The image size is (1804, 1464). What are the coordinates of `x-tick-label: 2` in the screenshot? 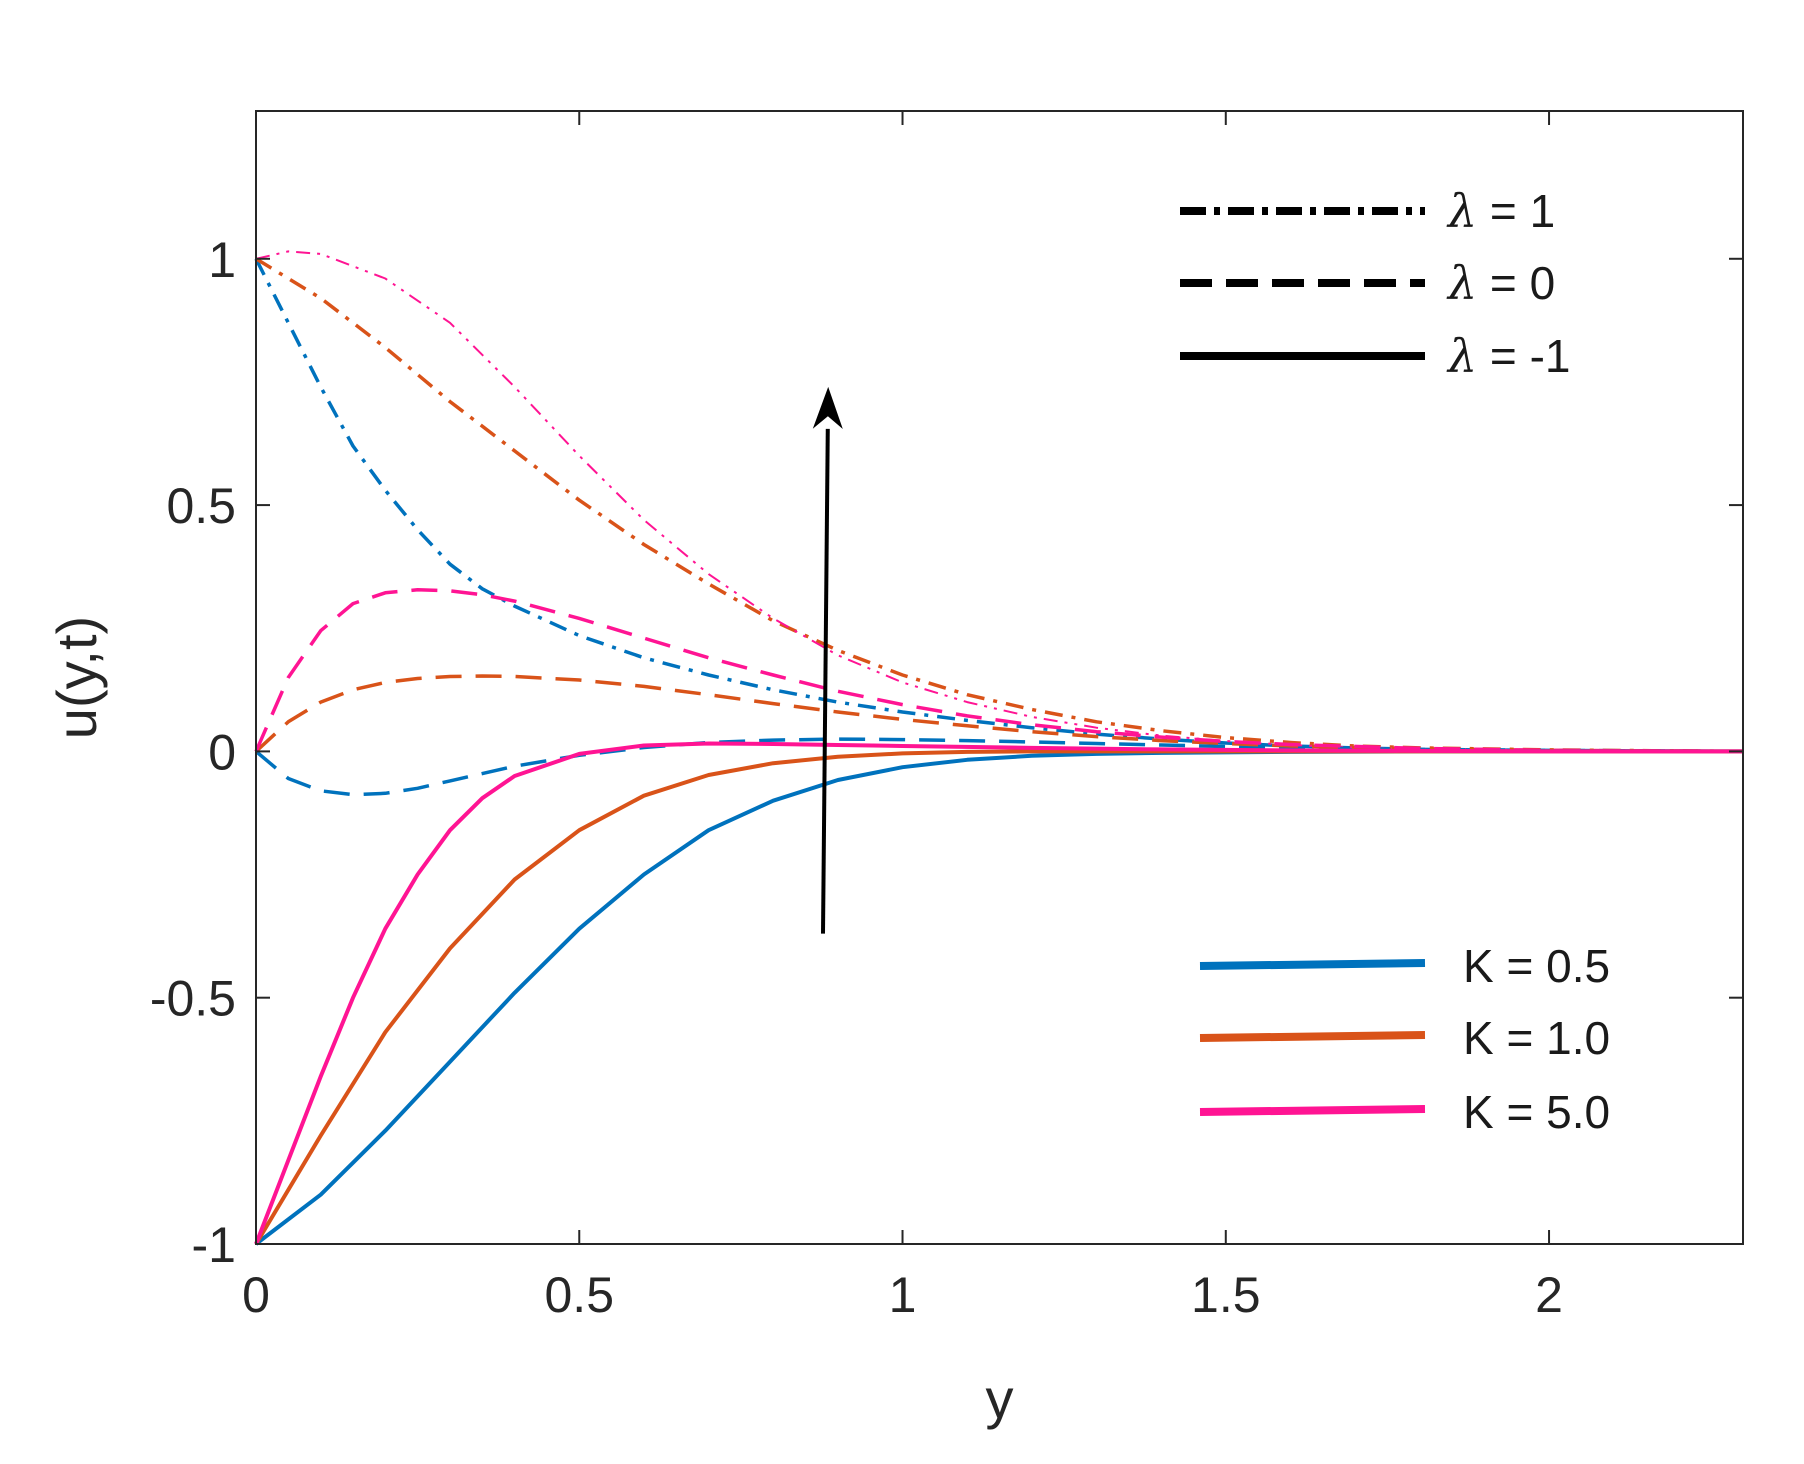 It's located at (1549, 1295).